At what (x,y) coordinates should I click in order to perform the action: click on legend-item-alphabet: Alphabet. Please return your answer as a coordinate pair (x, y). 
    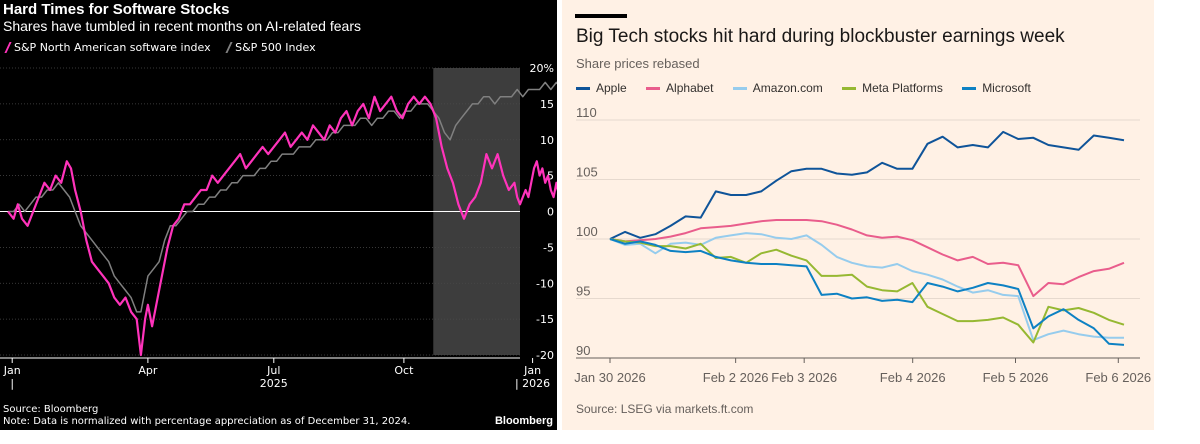
    Looking at the image, I should click on (679, 88).